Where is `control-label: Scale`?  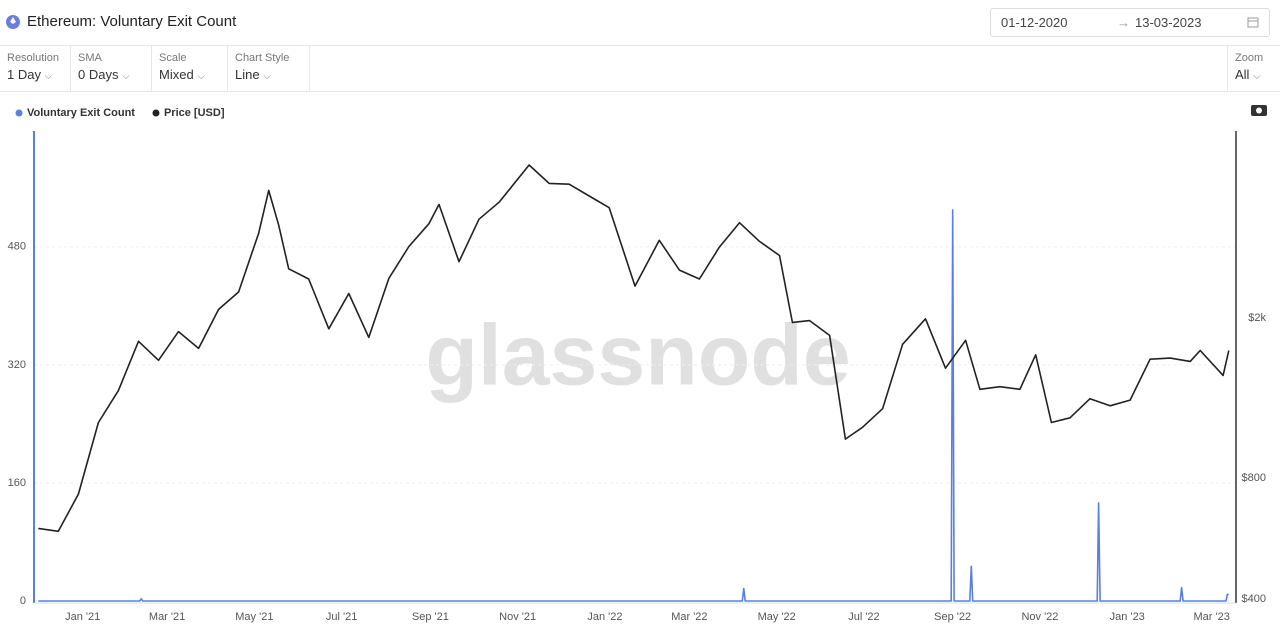
control-label: Scale is located at coordinates (173, 58).